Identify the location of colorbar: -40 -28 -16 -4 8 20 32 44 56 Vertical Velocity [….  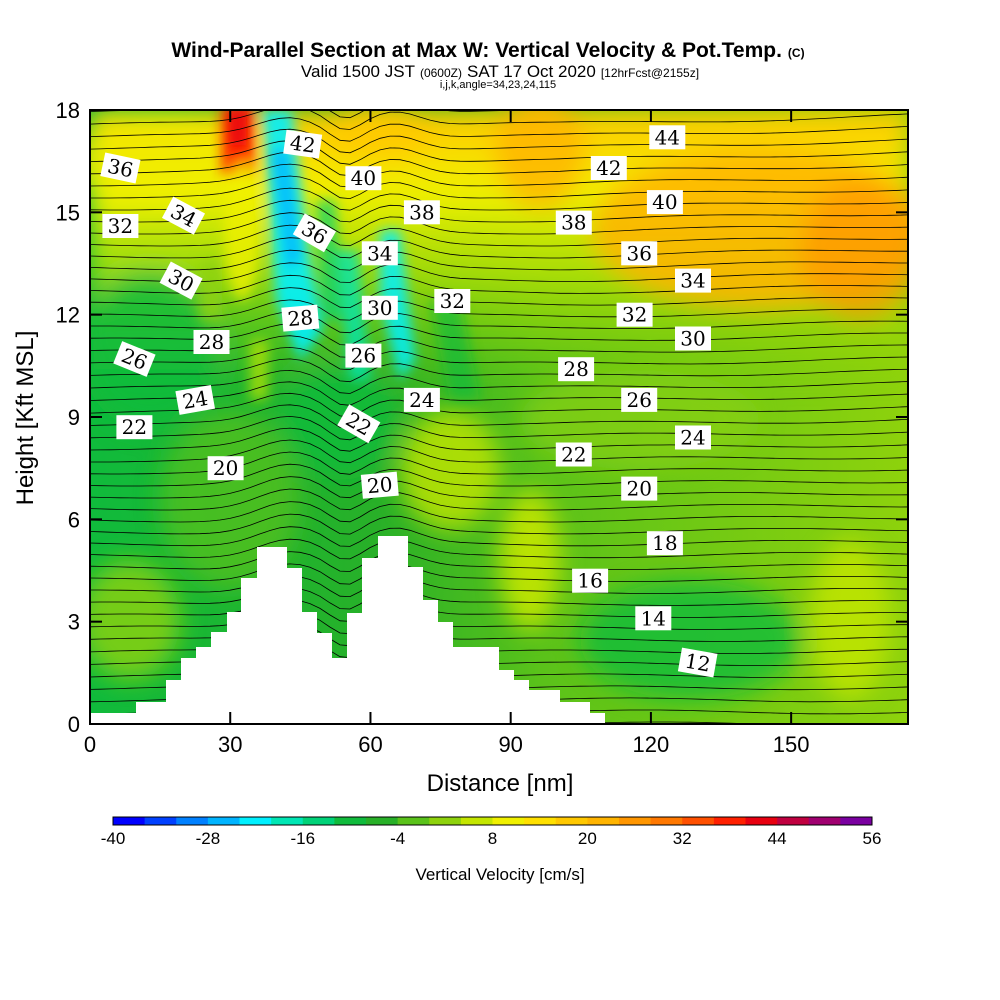
(491, 850).